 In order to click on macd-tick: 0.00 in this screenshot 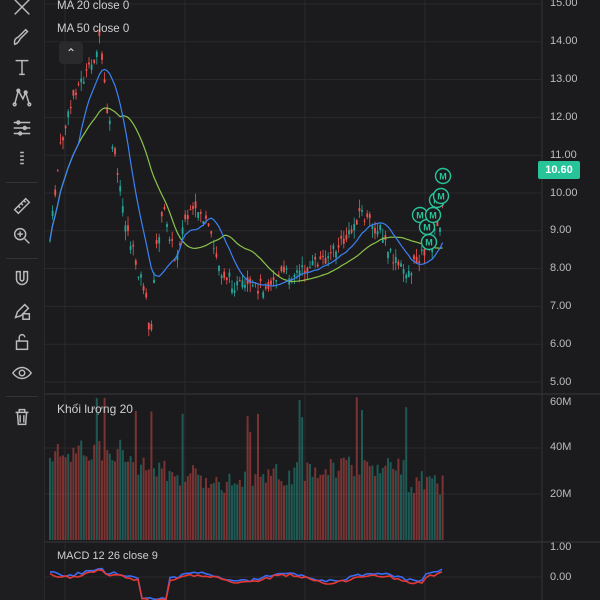, I will do `click(561, 577)`.